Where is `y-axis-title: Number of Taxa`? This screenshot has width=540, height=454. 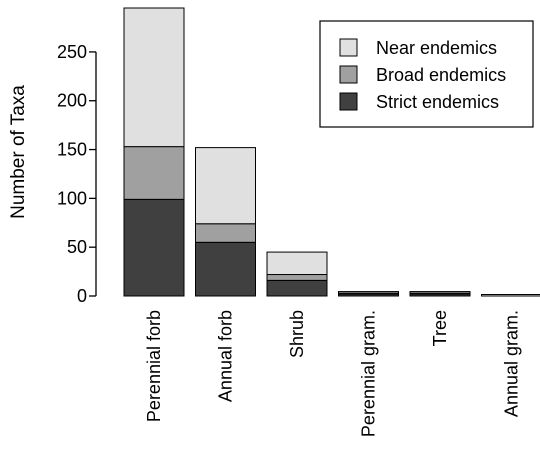 y-axis-title: Number of Taxa is located at coordinates (18, 152).